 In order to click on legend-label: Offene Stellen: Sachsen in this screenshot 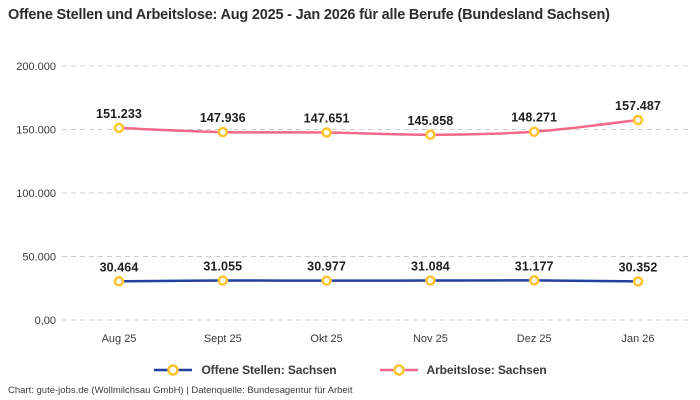, I will do `click(269, 370)`.